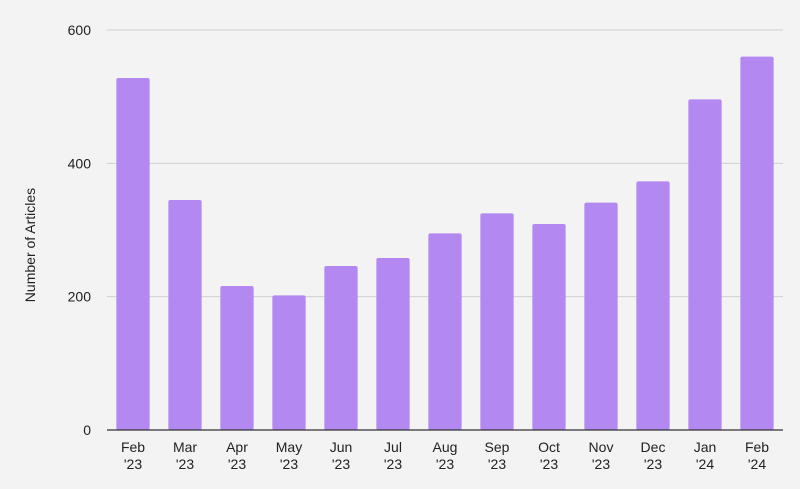  Describe the element at coordinates (237, 447) in the screenshot. I see `x-tick-label-month: Apr` at that location.